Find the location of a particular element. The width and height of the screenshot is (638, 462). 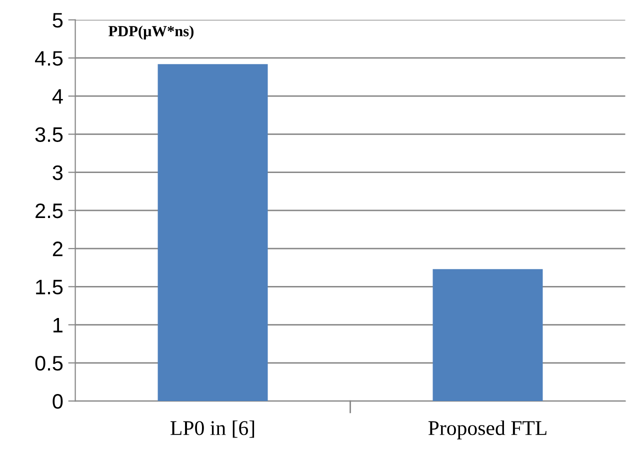

y-tick-label: 2.5 is located at coordinates (49, 210).